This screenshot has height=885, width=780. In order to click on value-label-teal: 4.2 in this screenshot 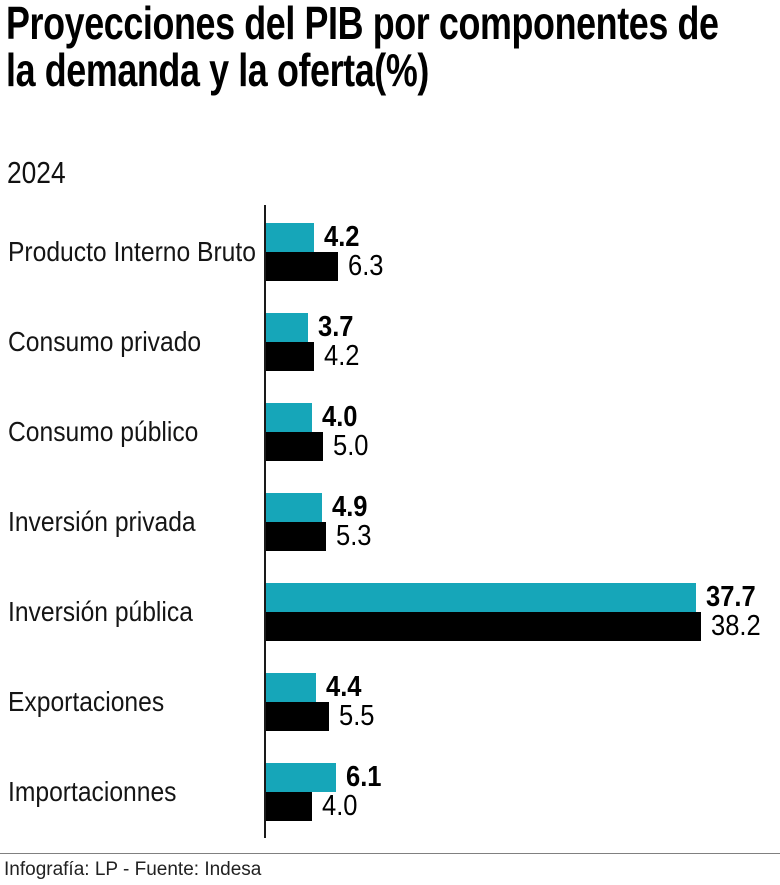, I will do `click(342, 237)`.